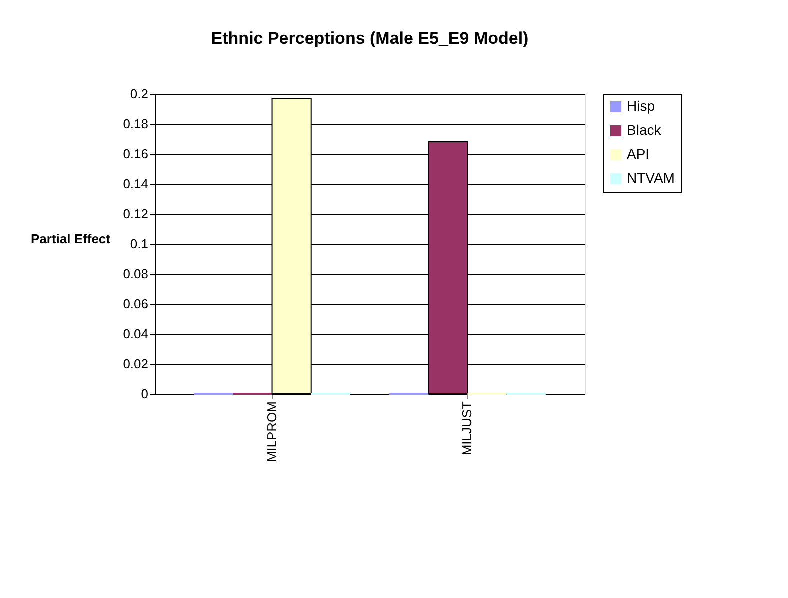 The height and width of the screenshot is (598, 788). What do you see at coordinates (135, 124) in the screenshot?
I see `y-tick-label: 0.18` at bounding box center [135, 124].